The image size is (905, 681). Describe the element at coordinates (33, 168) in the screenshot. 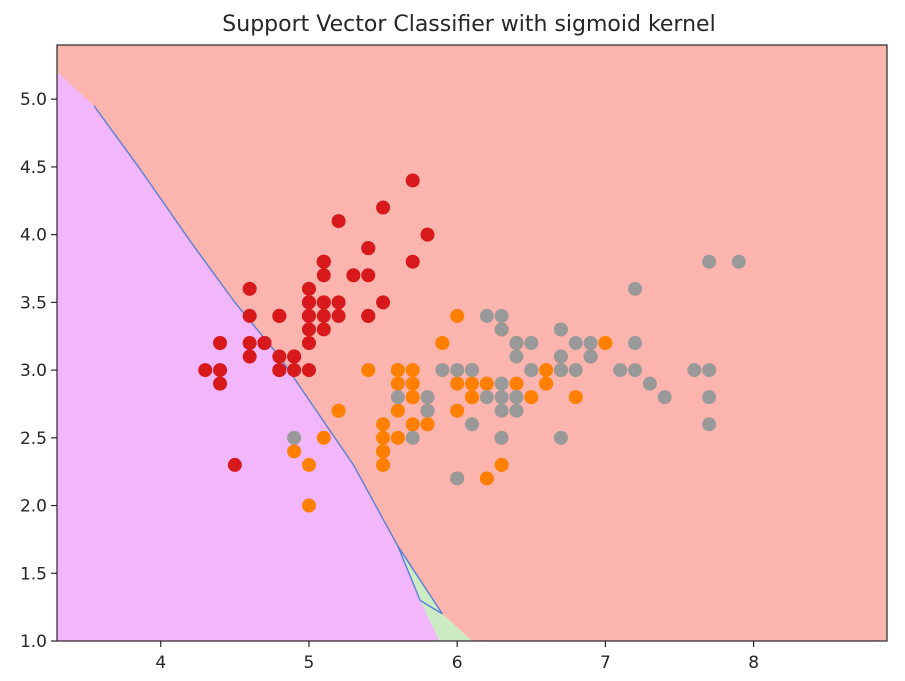

I see `y-tick-label-7: 4.5` at that location.